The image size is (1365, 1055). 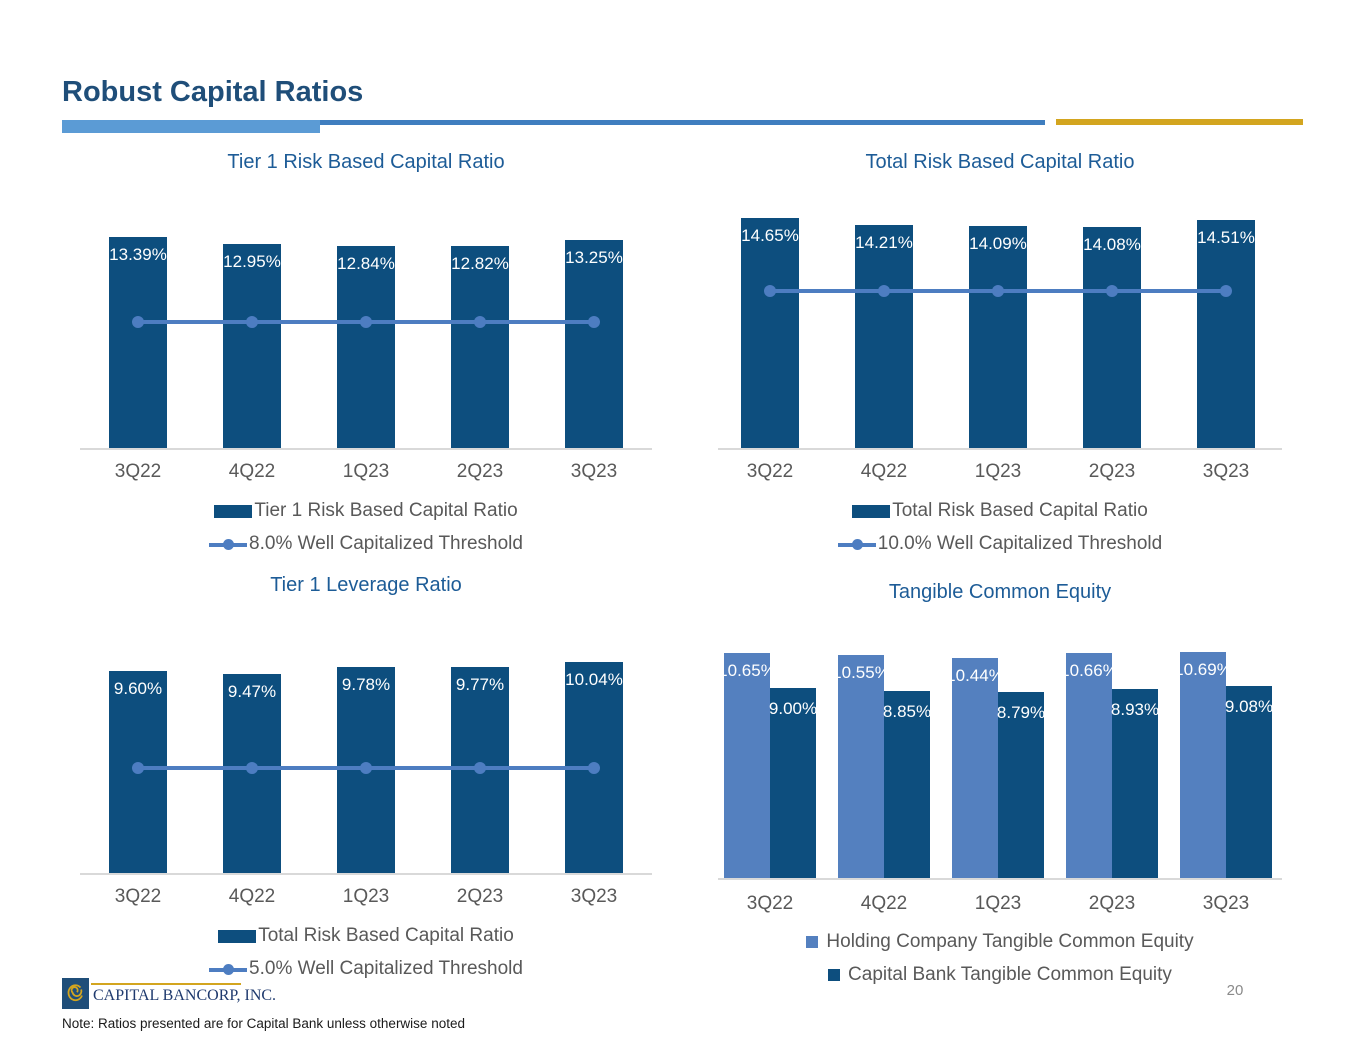 What do you see at coordinates (480, 685) in the screenshot?
I see `bar-value-label: 9.77%` at bounding box center [480, 685].